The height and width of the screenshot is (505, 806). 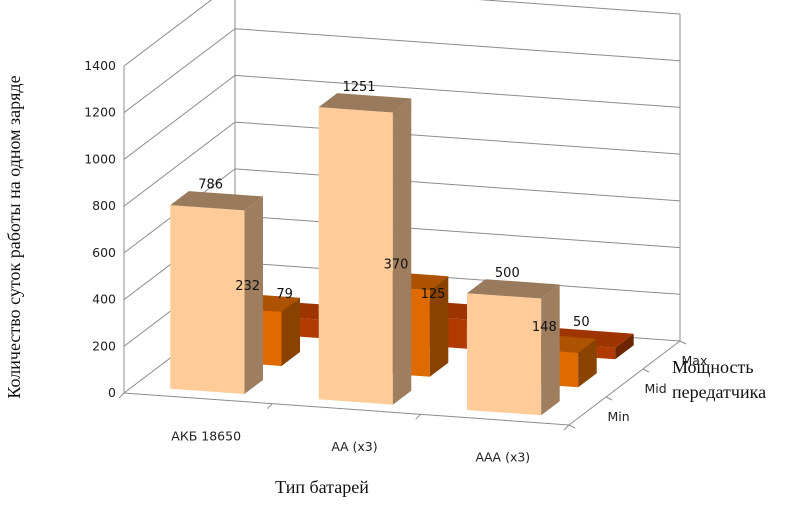 What do you see at coordinates (346, 409) in the screenshot?
I see `category-axis-line` at bounding box center [346, 409].